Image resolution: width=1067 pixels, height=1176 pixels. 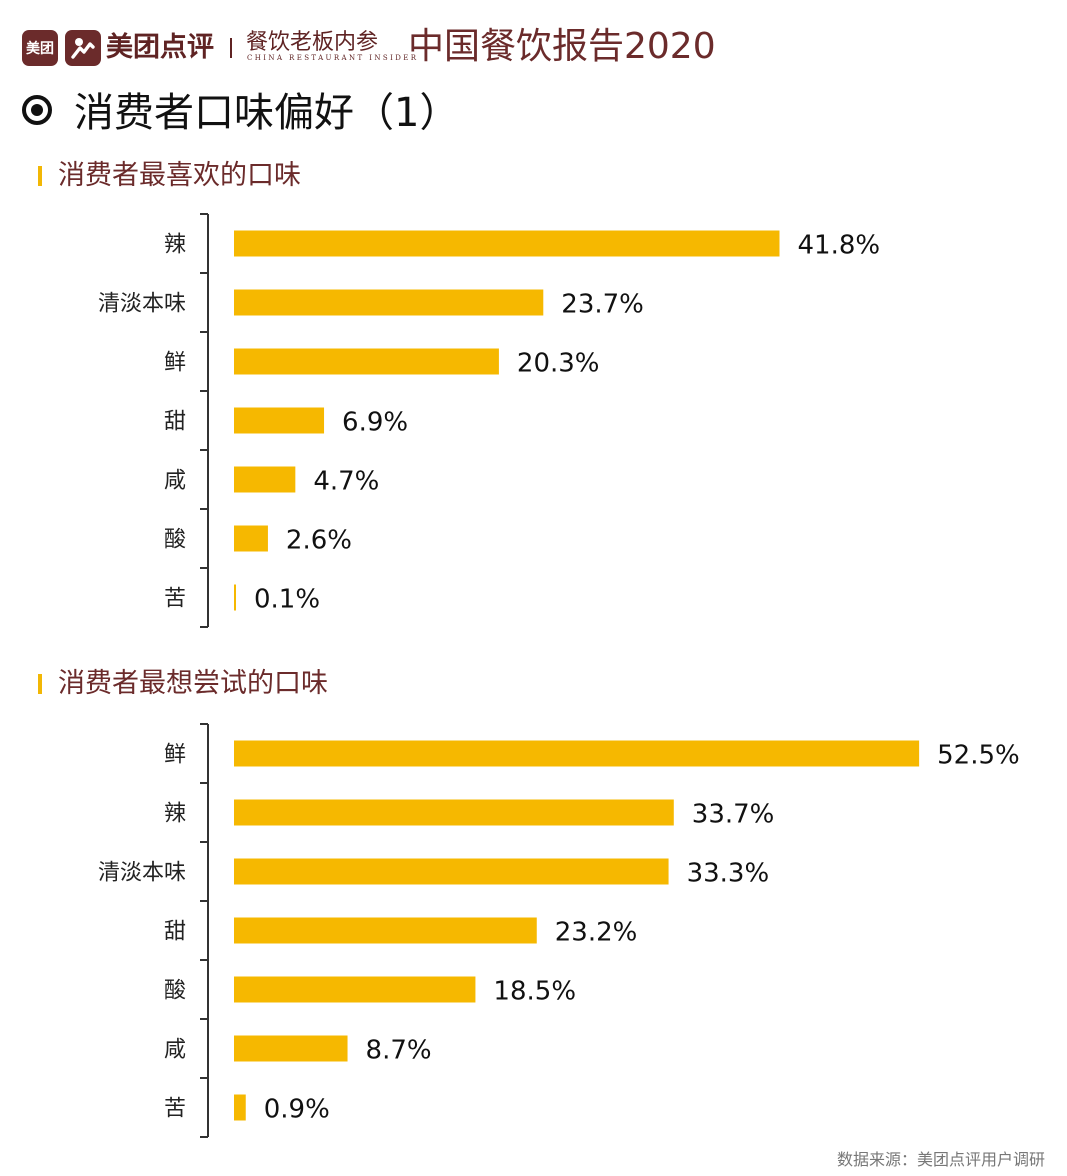 I want to click on meituan-logo: 美团, so click(x=40, y=48).